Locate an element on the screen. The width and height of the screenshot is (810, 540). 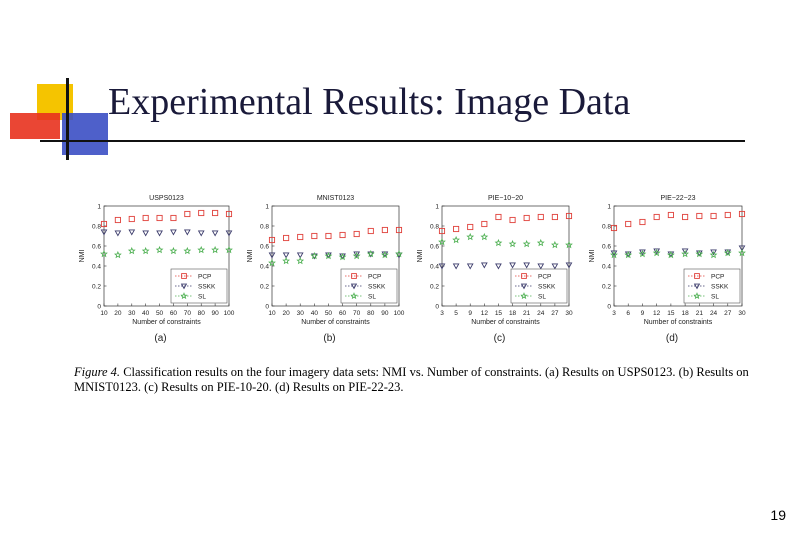
x-tick-label: 50 is located at coordinates (160, 313).